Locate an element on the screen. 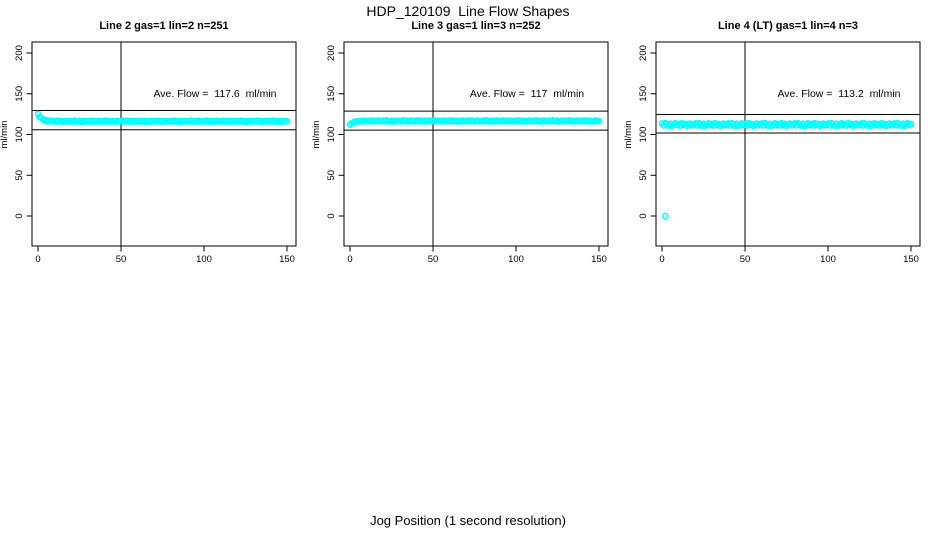 The height and width of the screenshot is (540, 936). main-title: HDP_120109 Line Flow Shapes is located at coordinates (468, 11).